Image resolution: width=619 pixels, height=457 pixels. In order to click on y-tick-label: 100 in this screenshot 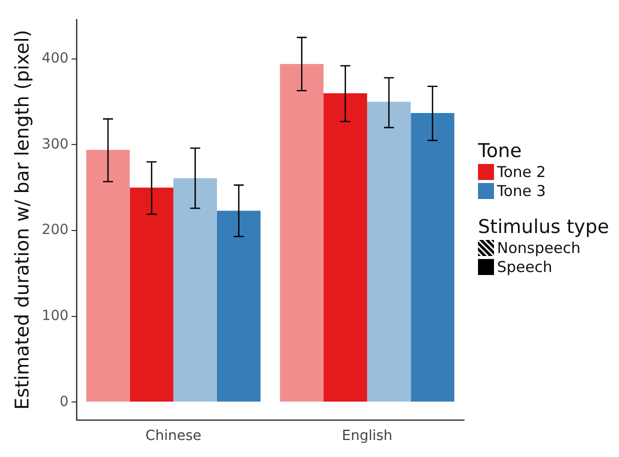, I will do `click(55, 316)`.